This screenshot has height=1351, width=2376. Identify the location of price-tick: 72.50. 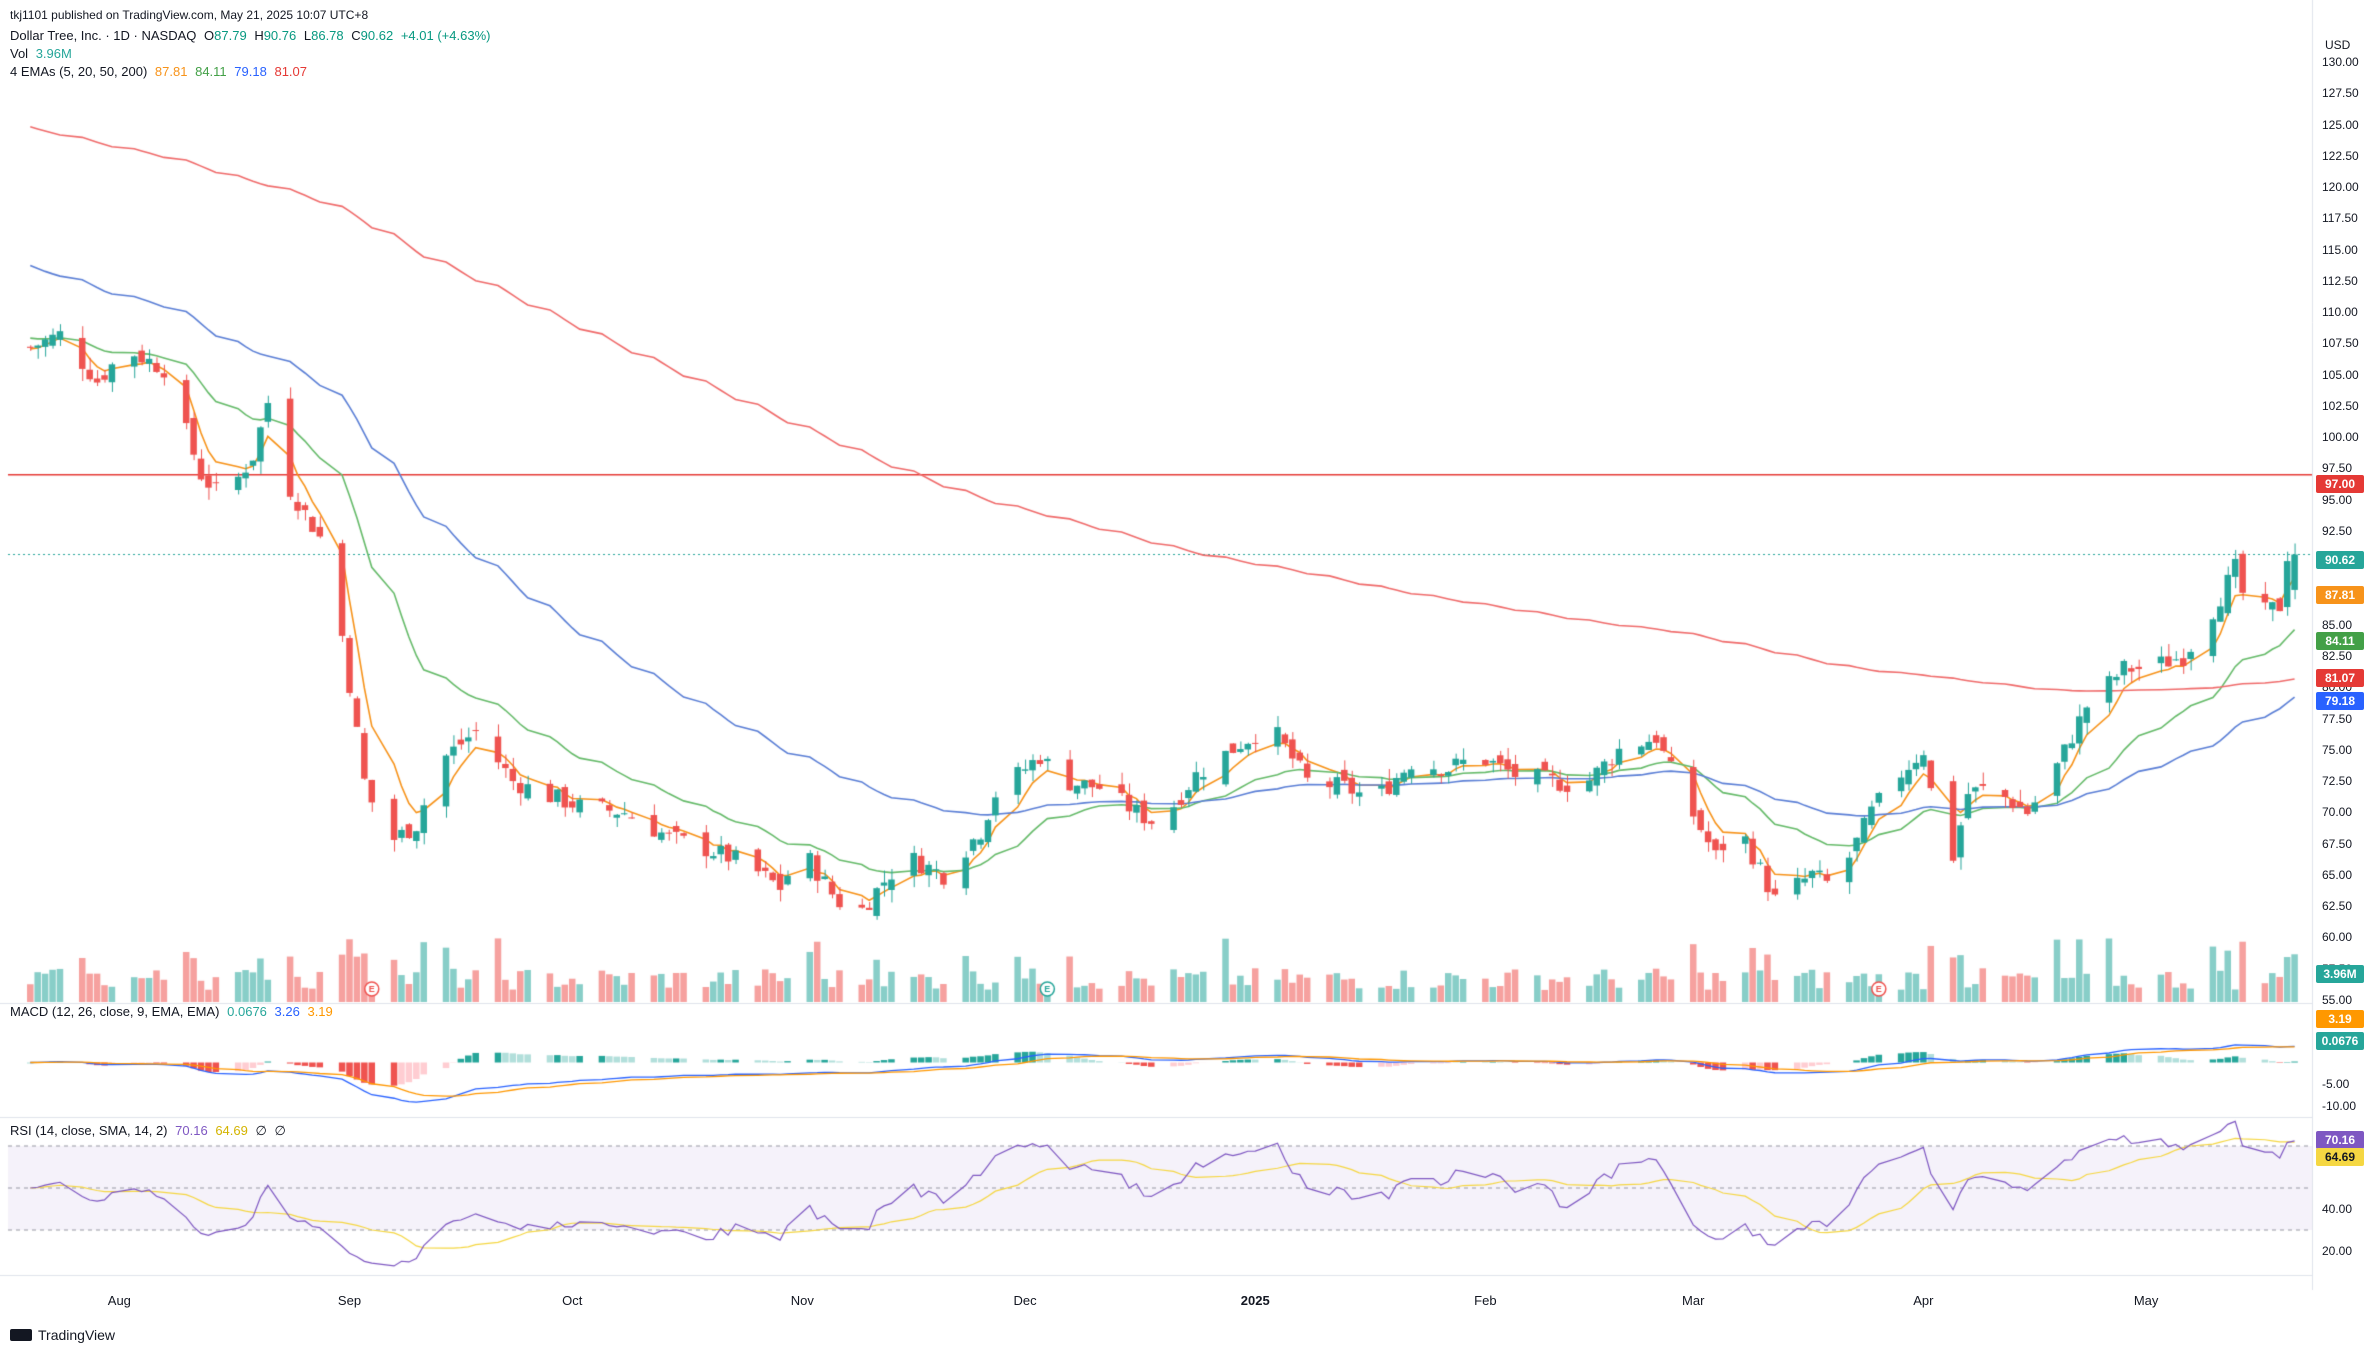
(2337, 781).